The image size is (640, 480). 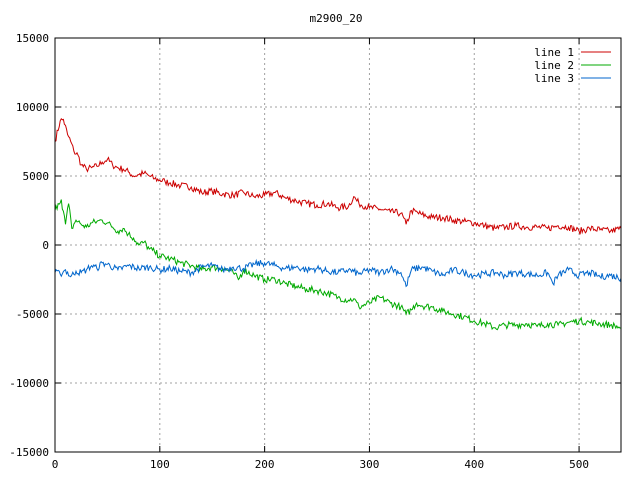 I want to click on x-tick-label: 100, so click(x=160, y=464).